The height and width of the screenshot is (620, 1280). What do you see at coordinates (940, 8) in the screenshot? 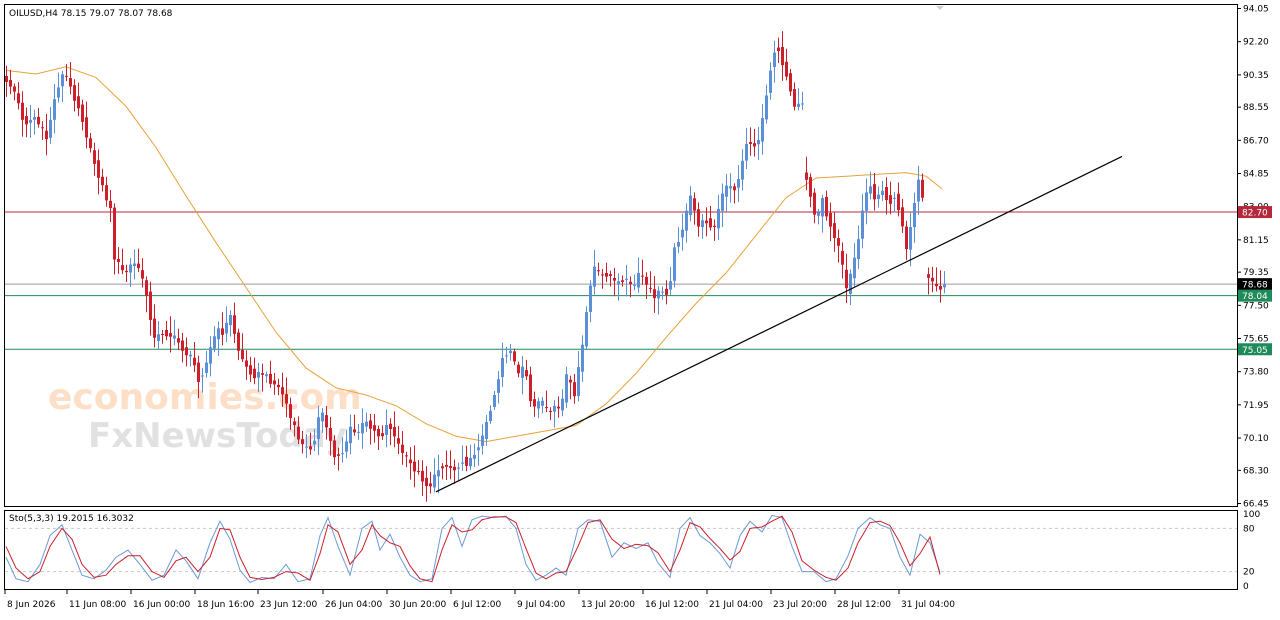
I see `chart-shift-marker` at bounding box center [940, 8].